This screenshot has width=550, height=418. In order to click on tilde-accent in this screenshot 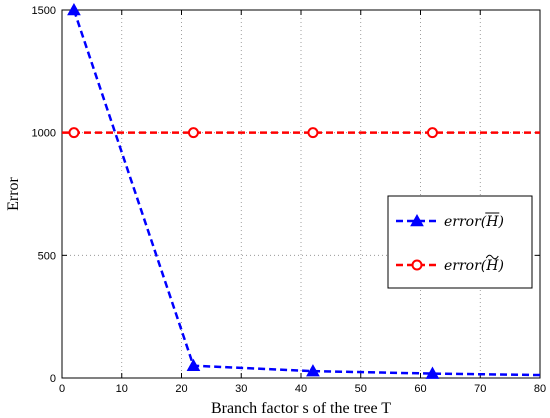, I will do `click(492, 257)`.